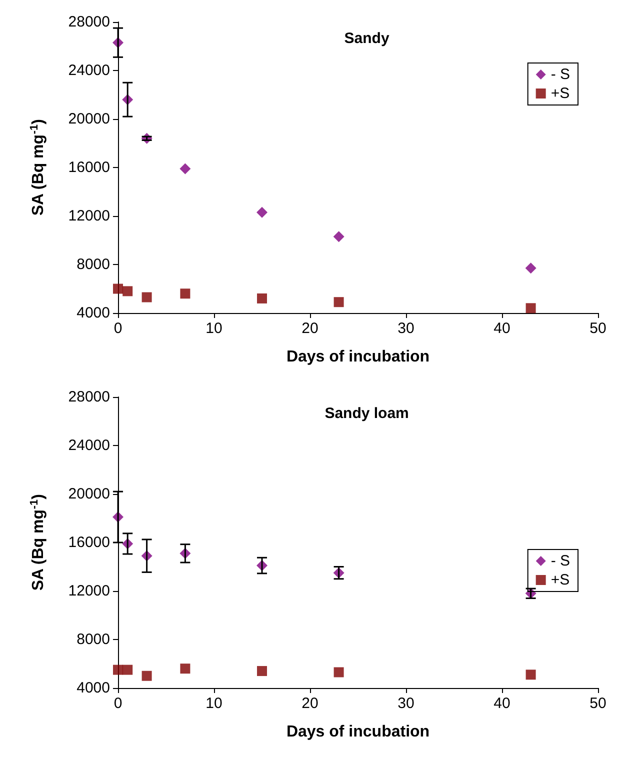  Describe the element at coordinates (367, 38) in the screenshot. I see `text: Sandy` at that location.